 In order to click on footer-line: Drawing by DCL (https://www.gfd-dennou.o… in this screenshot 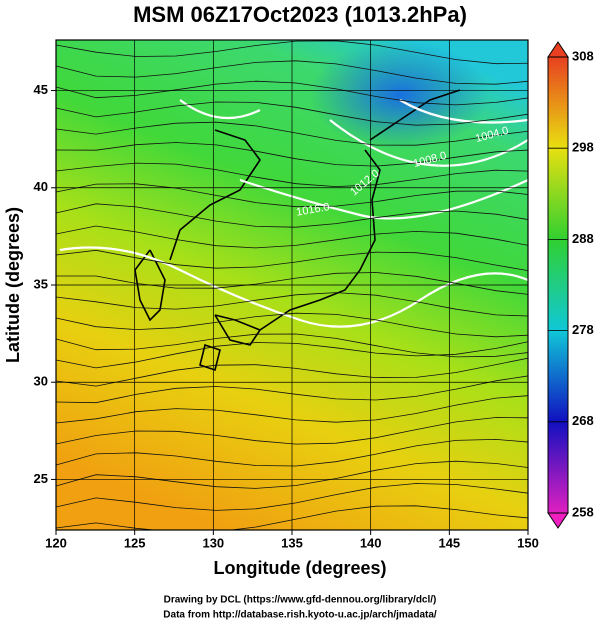, I will do `click(300, 600)`.